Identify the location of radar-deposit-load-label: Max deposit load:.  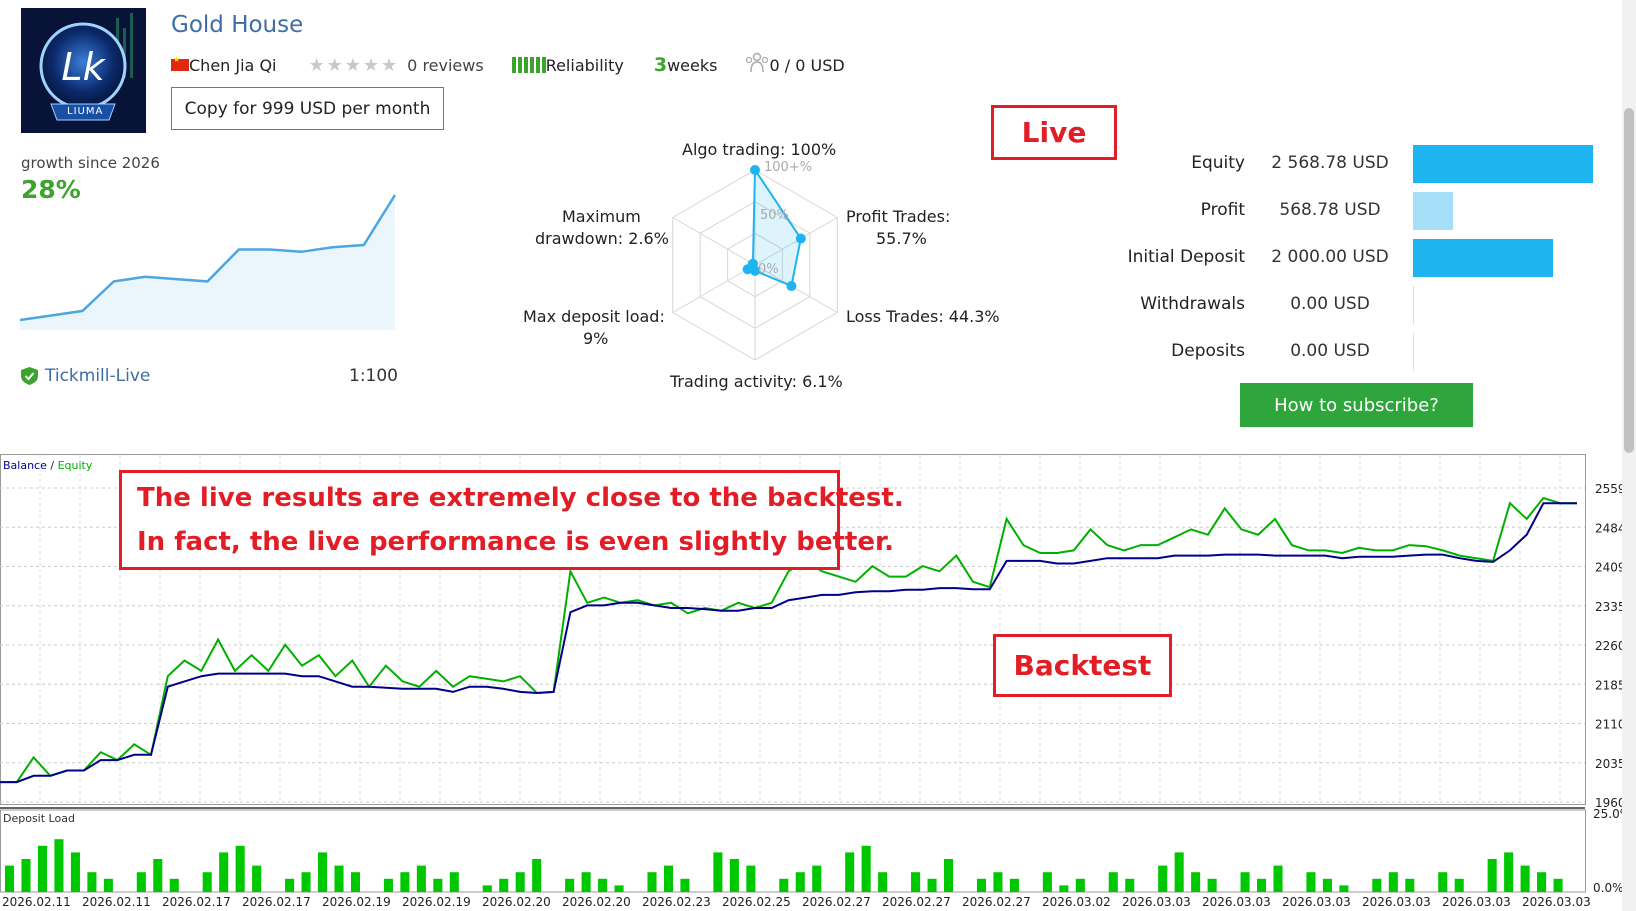
(594, 316).